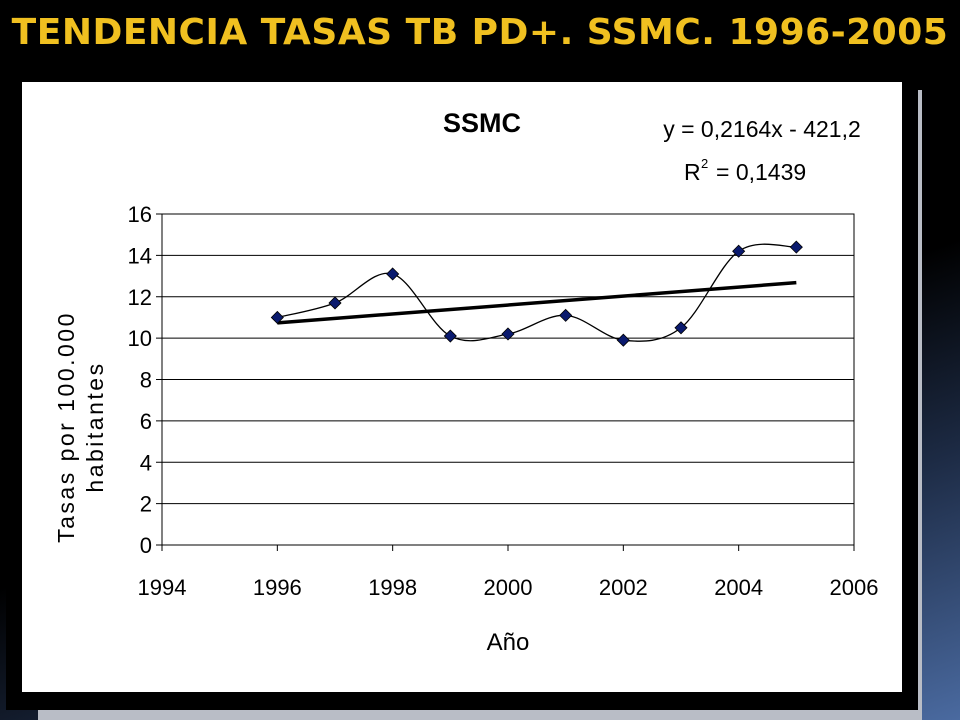 This screenshot has width=960, height=720. I want to click on y-tick-label: 0, so click(146, 545).